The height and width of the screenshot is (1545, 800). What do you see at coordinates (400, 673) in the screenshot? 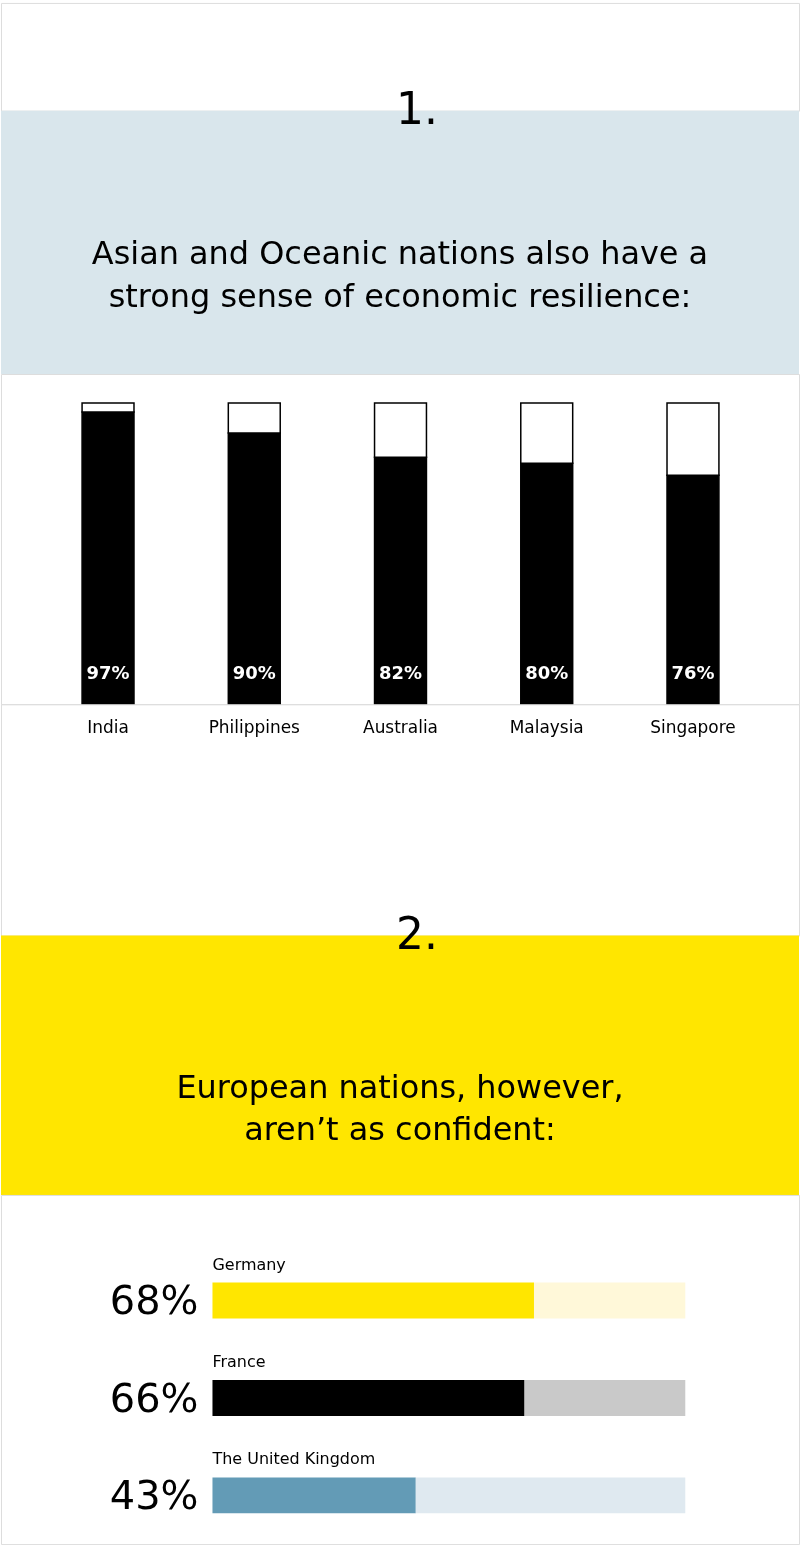
I see `data-label: 82%` at bounding box center [400, 673].